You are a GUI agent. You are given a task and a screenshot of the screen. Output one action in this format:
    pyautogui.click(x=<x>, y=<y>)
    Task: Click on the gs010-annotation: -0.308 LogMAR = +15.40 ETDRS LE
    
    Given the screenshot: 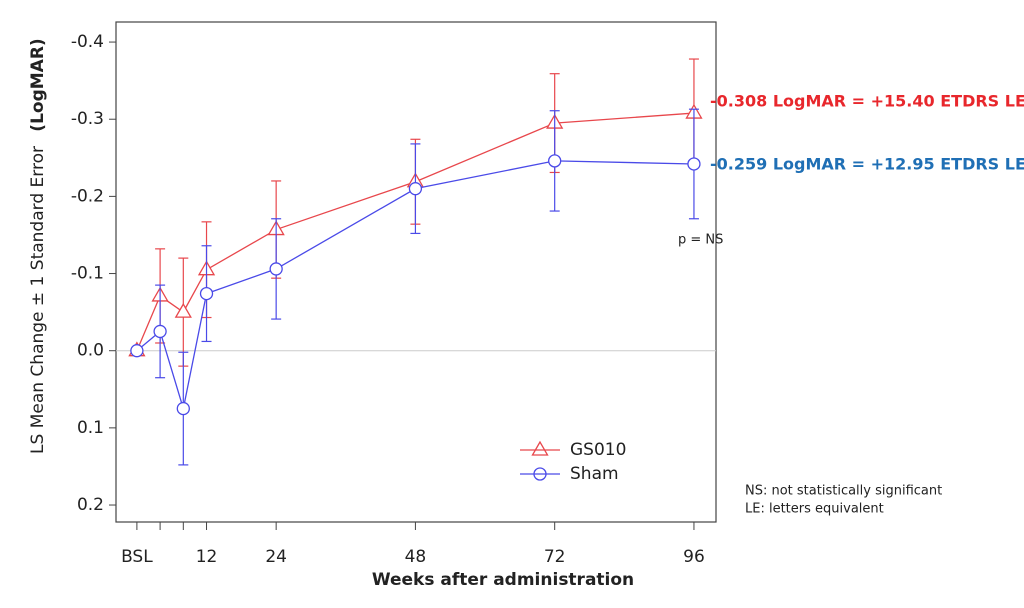 What is the action you would take?
    pyautogui.click(x=867, y=101)
    